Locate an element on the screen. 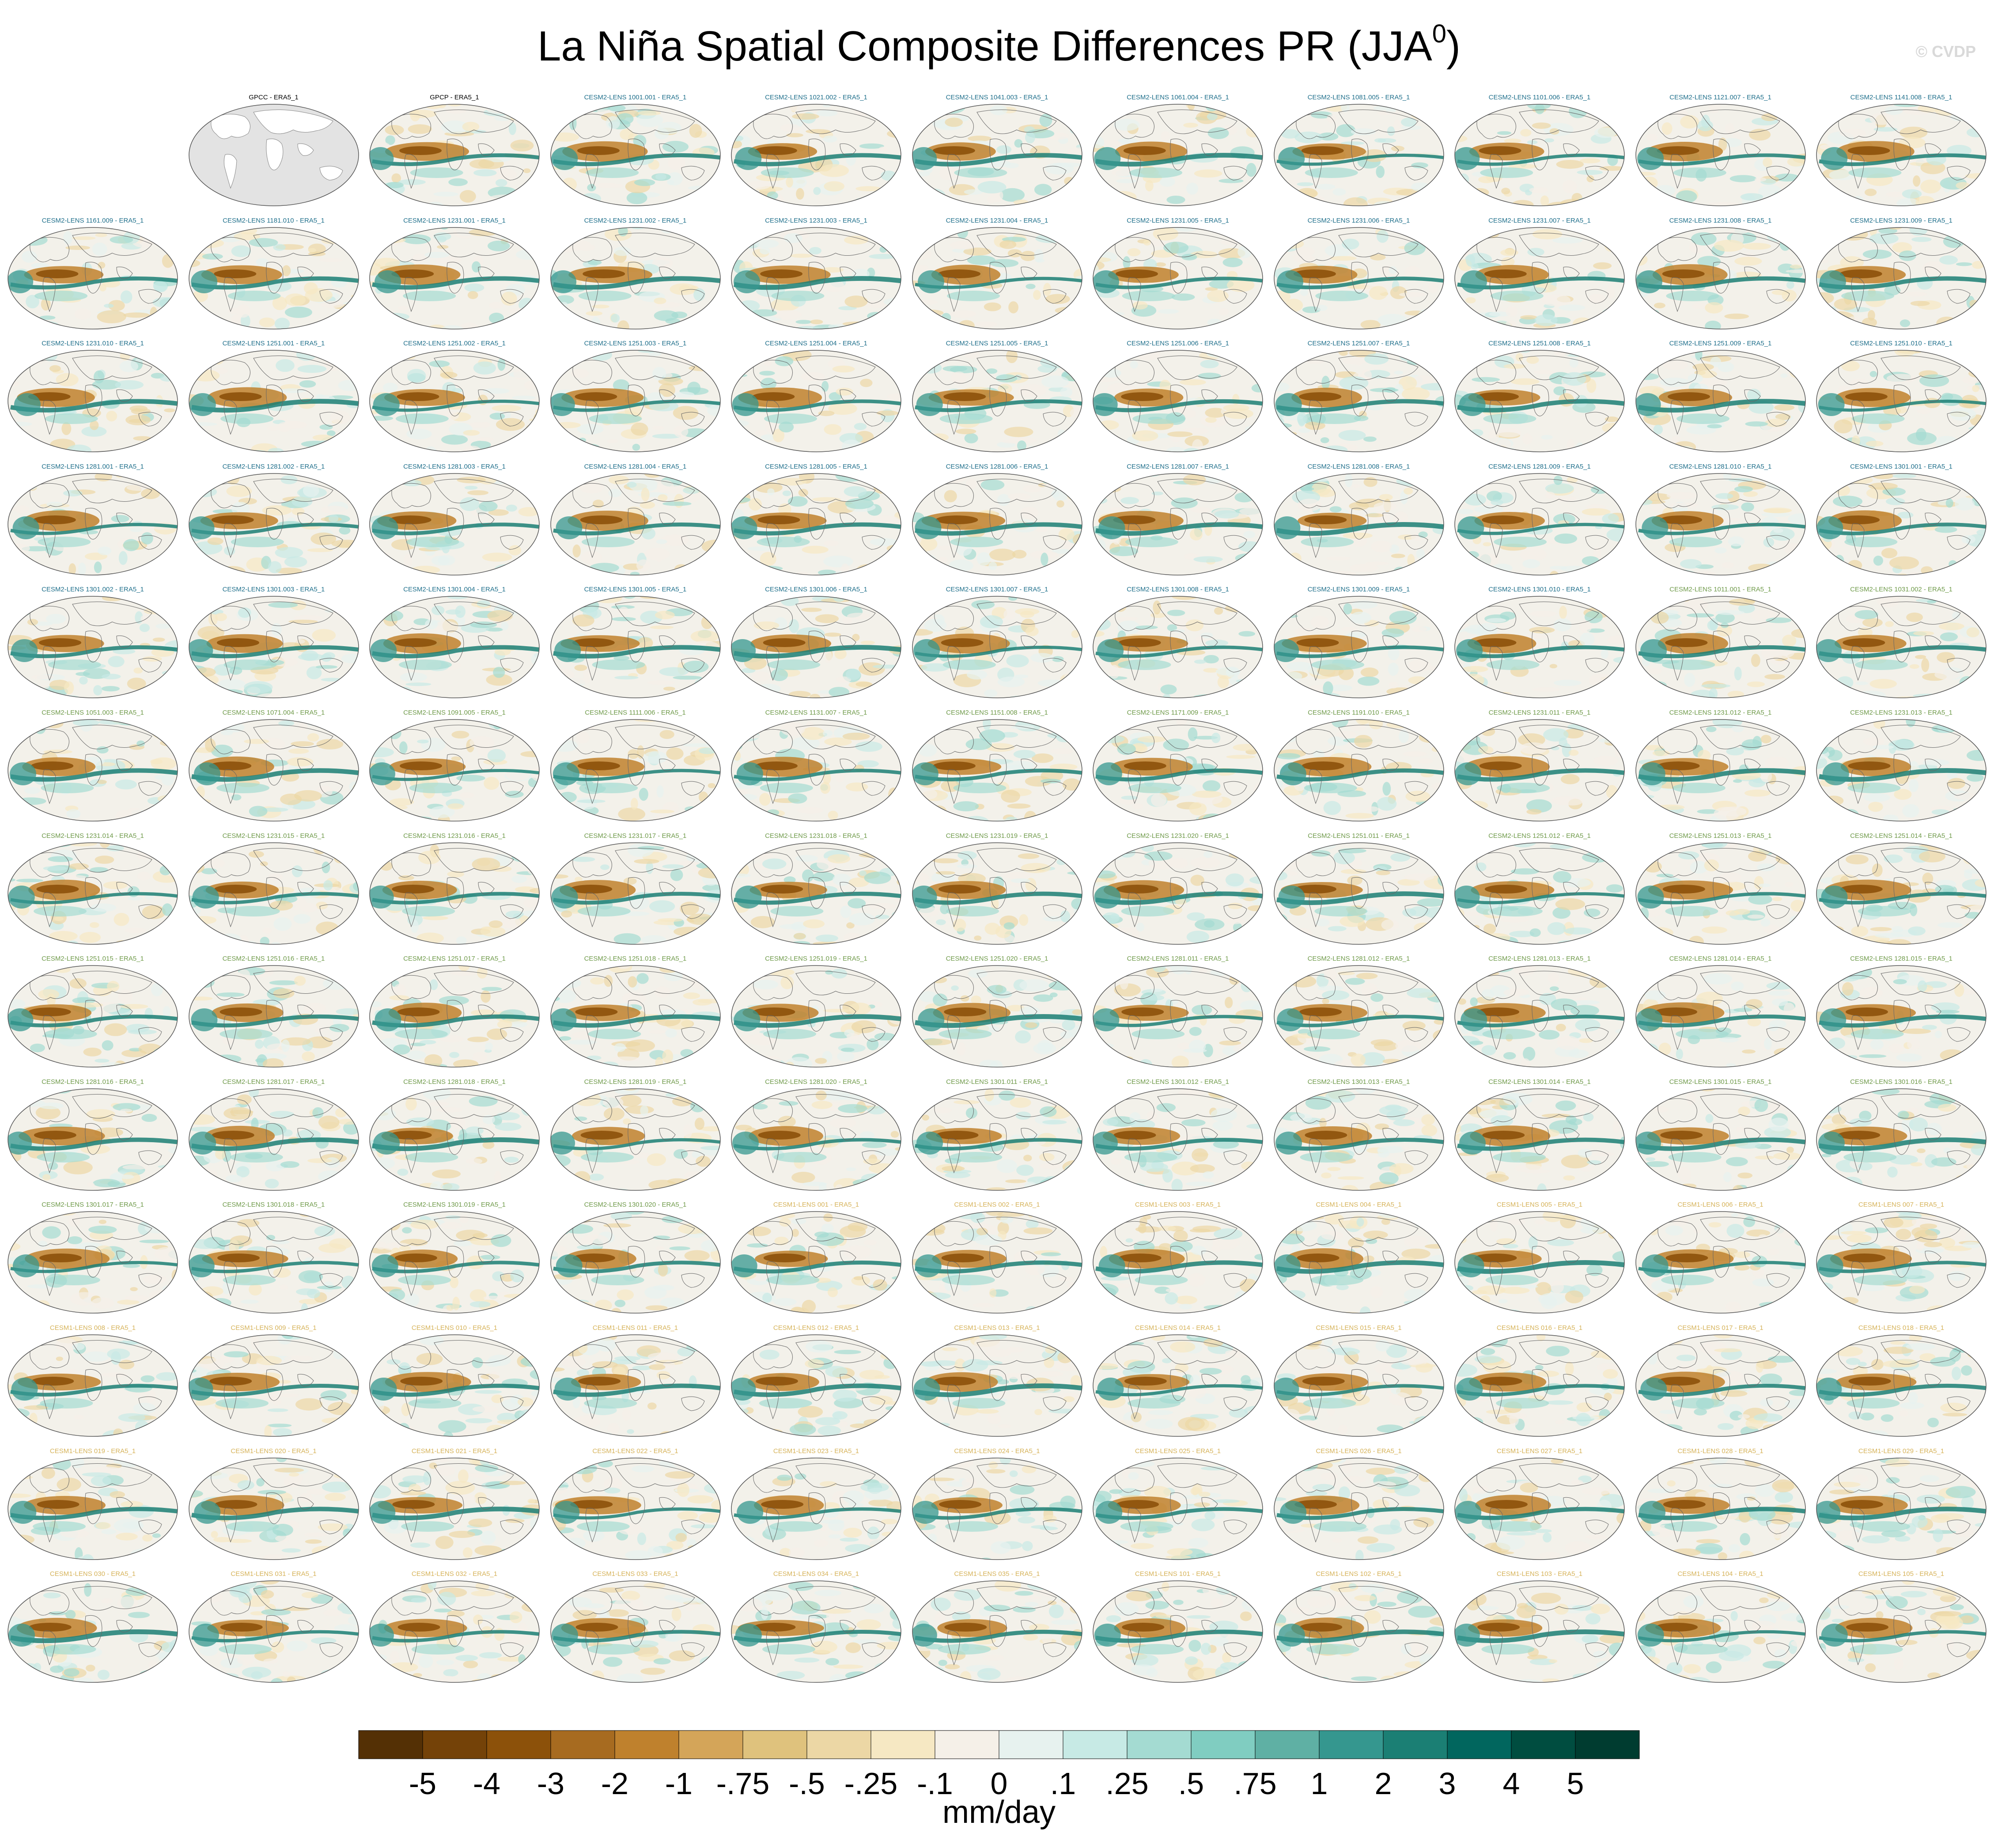  panel-label: CESM2-LENS 1251.002 - ERA5_1 is located at coordinates (454, 344).